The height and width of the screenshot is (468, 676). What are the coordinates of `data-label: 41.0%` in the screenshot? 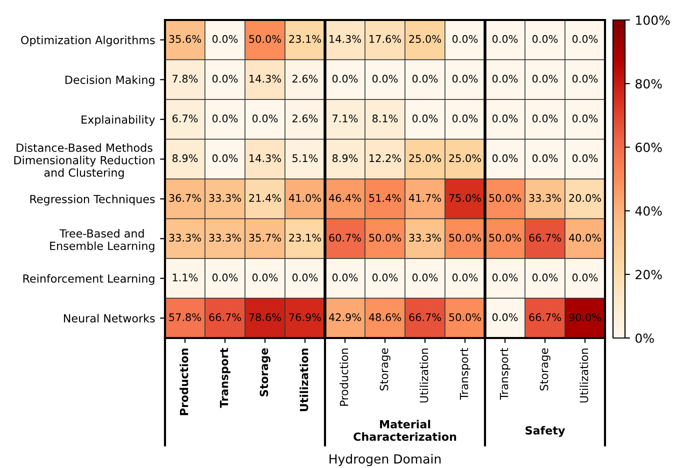 It's located at (304, 198).